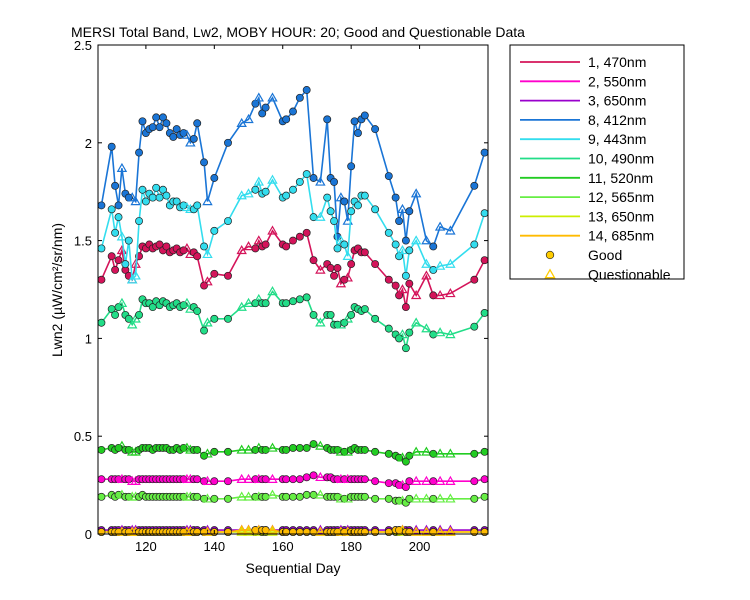  Describe the element at coordinates (617, 120) in the screenshot. I see `legend-label: 8, 412nm` at that location.